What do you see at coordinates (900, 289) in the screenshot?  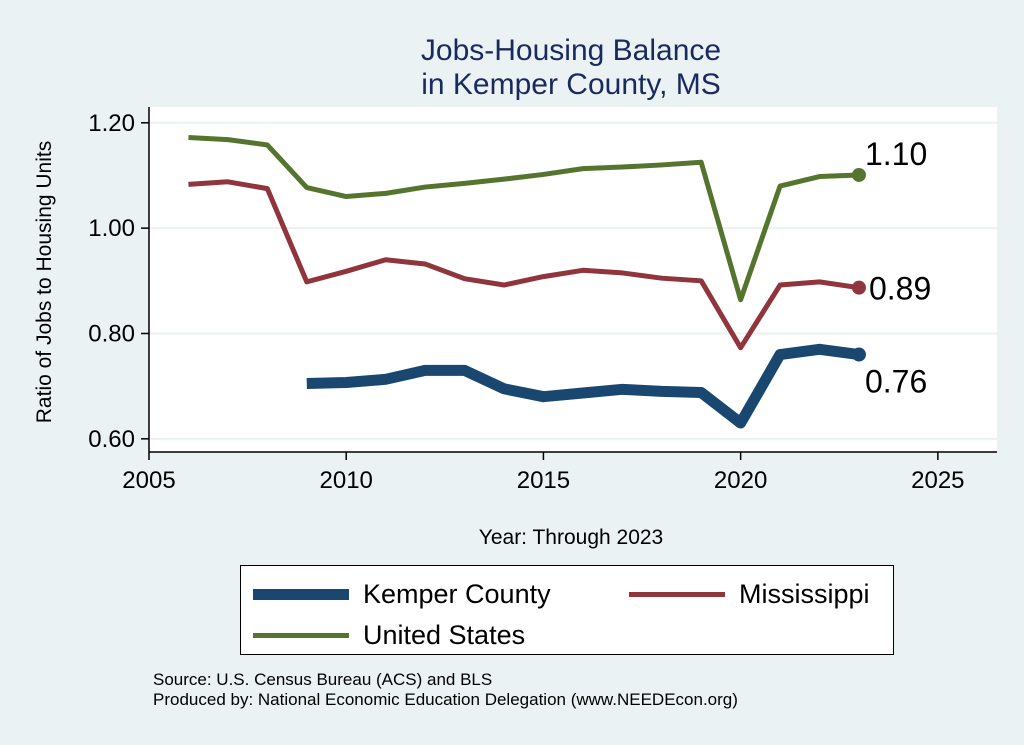 I see `end-label-mississippi: 0.89` at bounding box center [900, 289].